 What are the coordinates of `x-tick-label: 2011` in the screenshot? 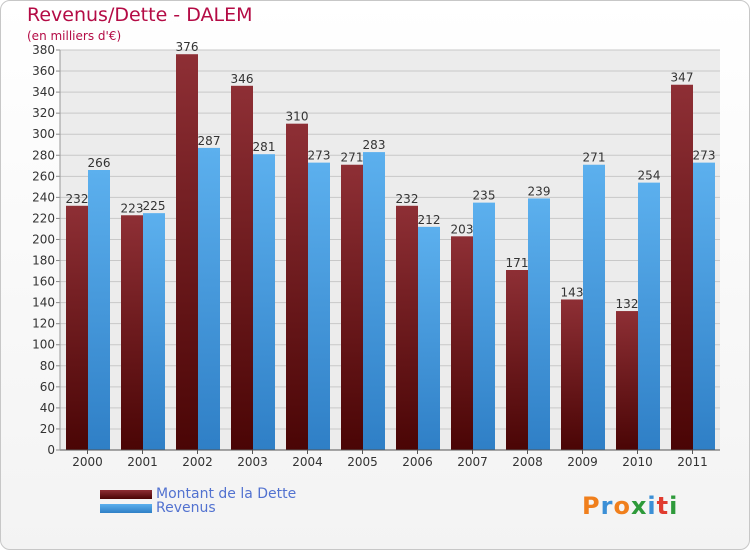 It's located at (692, 462).